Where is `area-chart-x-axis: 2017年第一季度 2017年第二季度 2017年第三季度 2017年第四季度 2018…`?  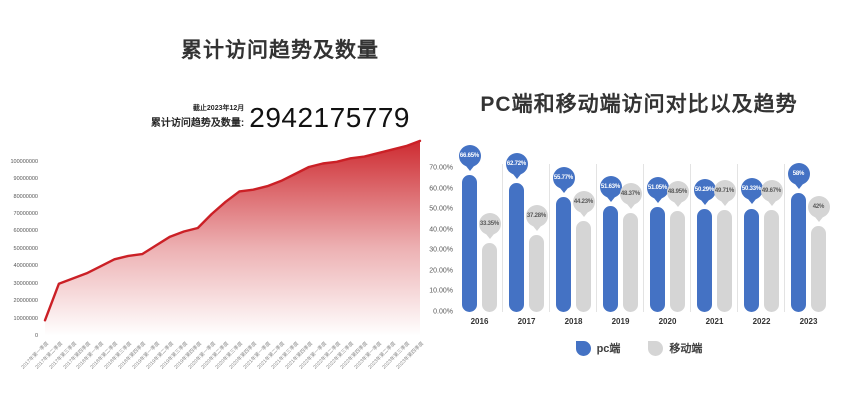
area-chart-x-axis: 2017年第一季度 2017年第二季度 2017年第三季度 2017年第四季度 2018… is located at coordinates (222, 363).